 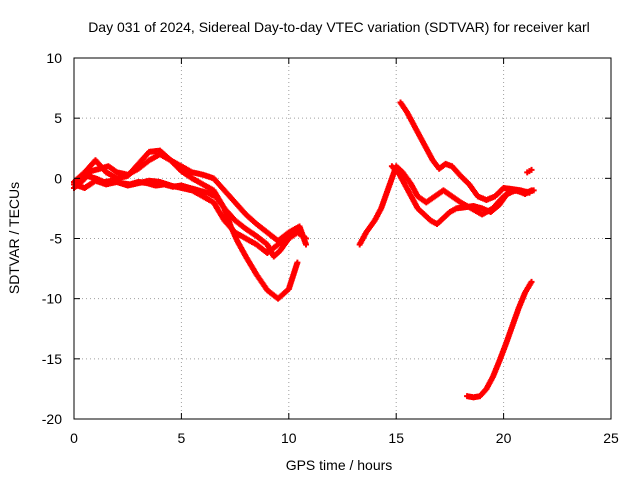 I want to click on x-tick-label: 0, so click(x=74, y=438).